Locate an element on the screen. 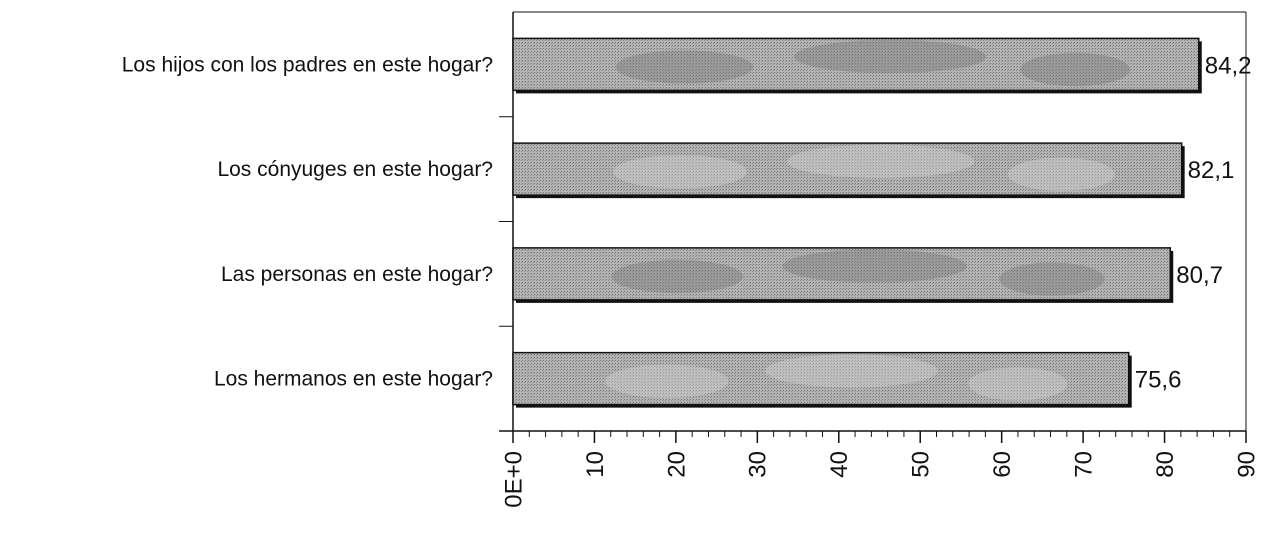 The height and width of the screenshot is (533, 1272). x-tick-label: 50 is located at coordinates (921, 464).